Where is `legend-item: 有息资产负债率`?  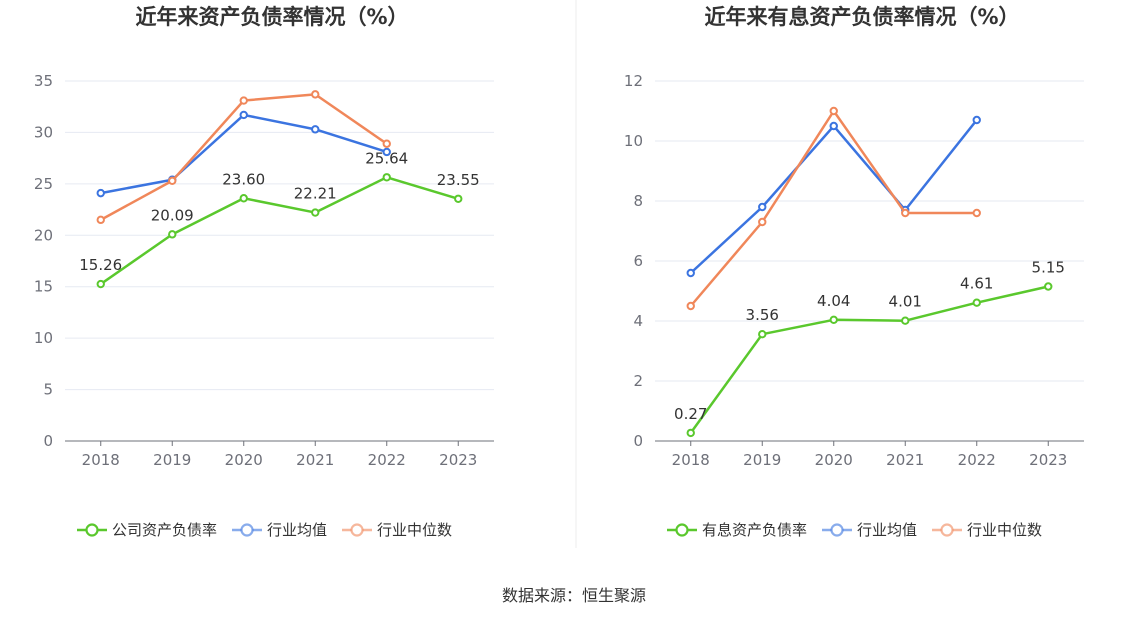 legend-item: 有息资产负债率 is located at coordinates (736, 529).